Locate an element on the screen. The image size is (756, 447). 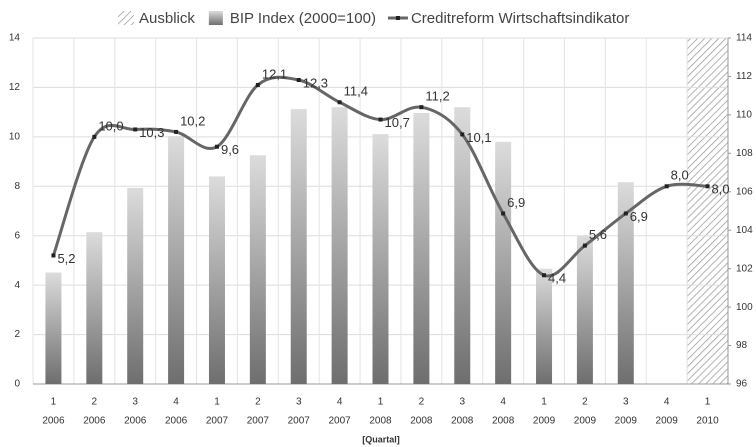
y2-tick-label: 114 is located at coordinates (744, 38).